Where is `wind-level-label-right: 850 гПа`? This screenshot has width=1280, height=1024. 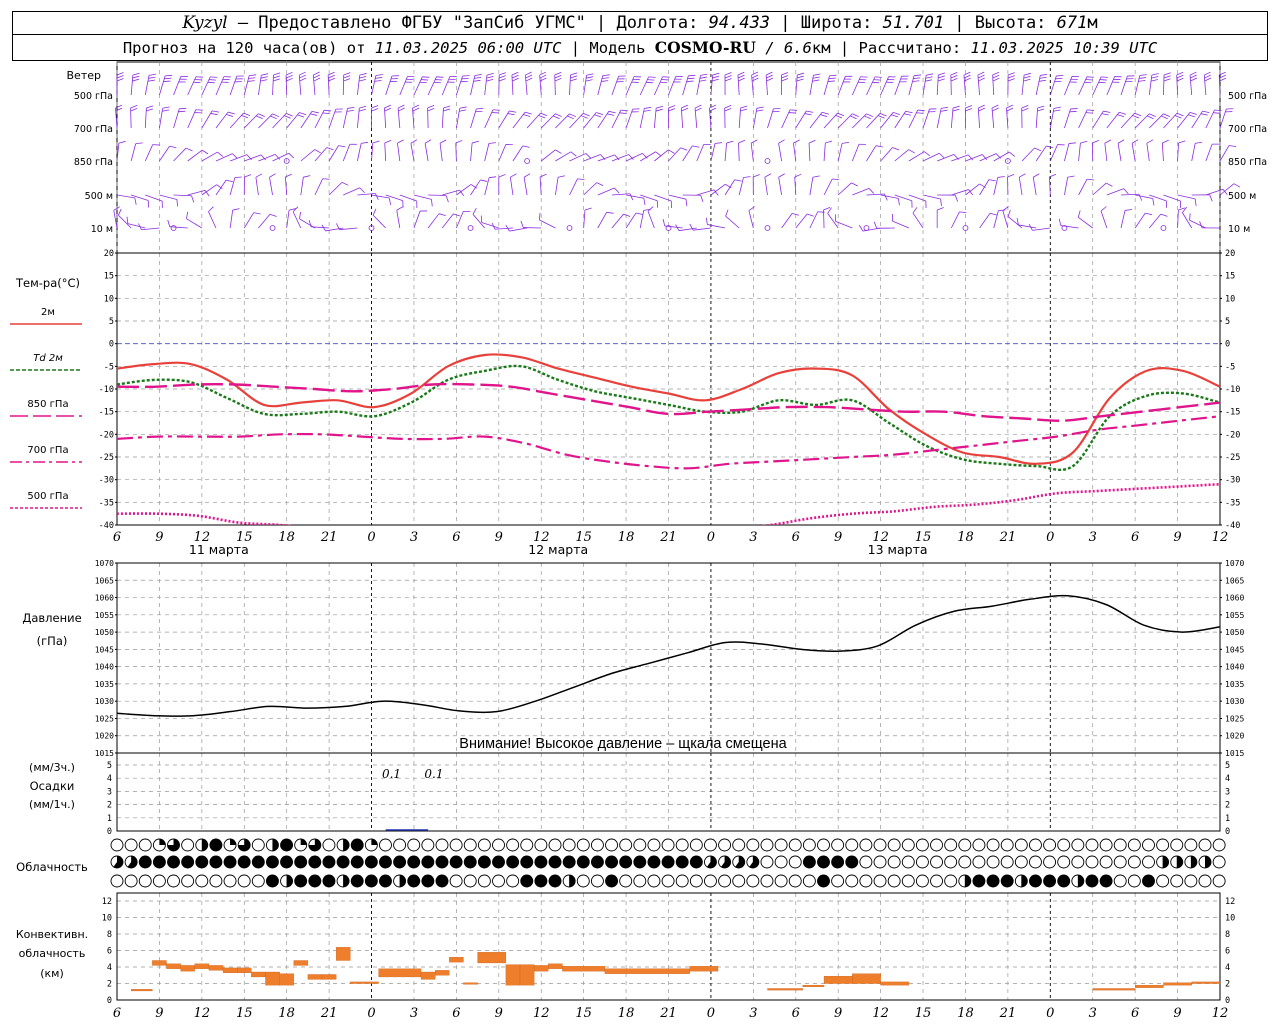
wind-level-label-right: 850 гПа is located at coordinates (1247, 162).